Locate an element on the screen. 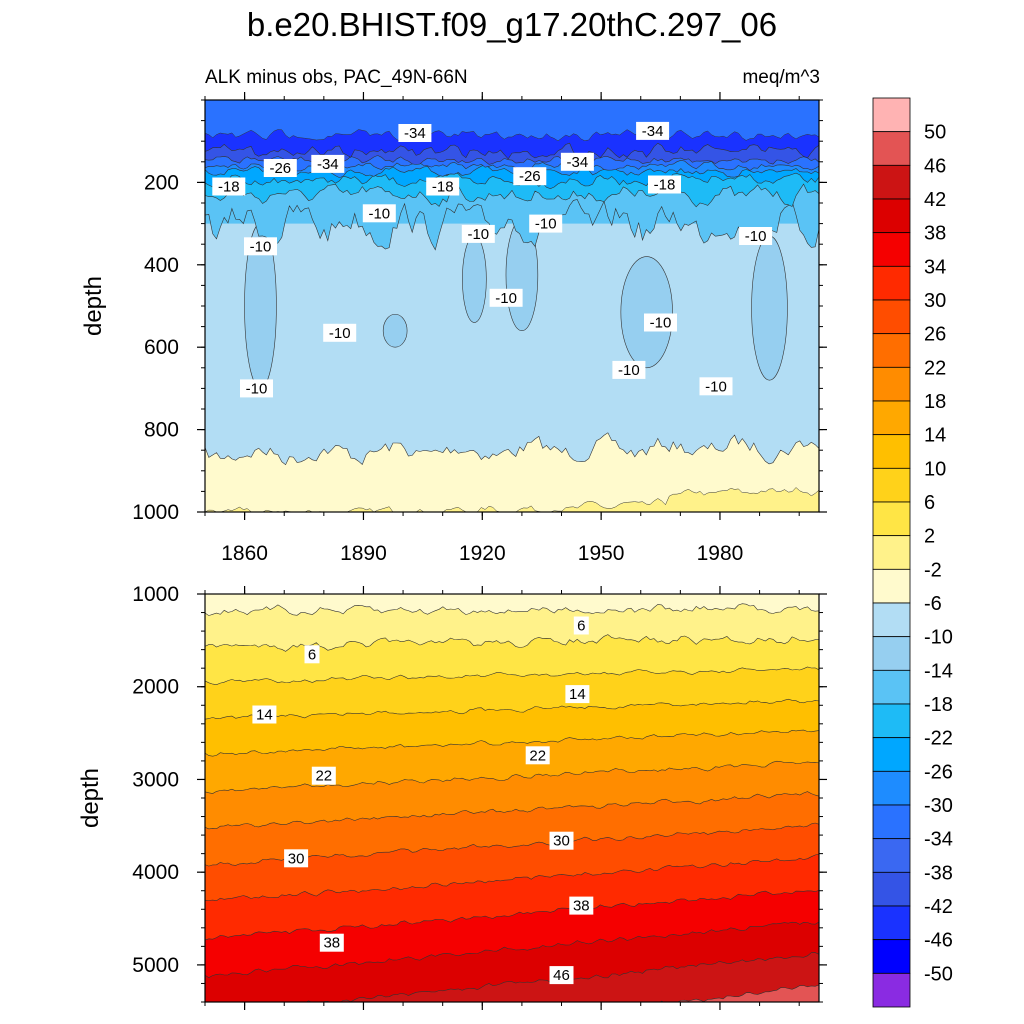 The height and width of the screenshot is (1024, 1024). lower-contour-label-1: 6 is located at coordinates (581, 625).